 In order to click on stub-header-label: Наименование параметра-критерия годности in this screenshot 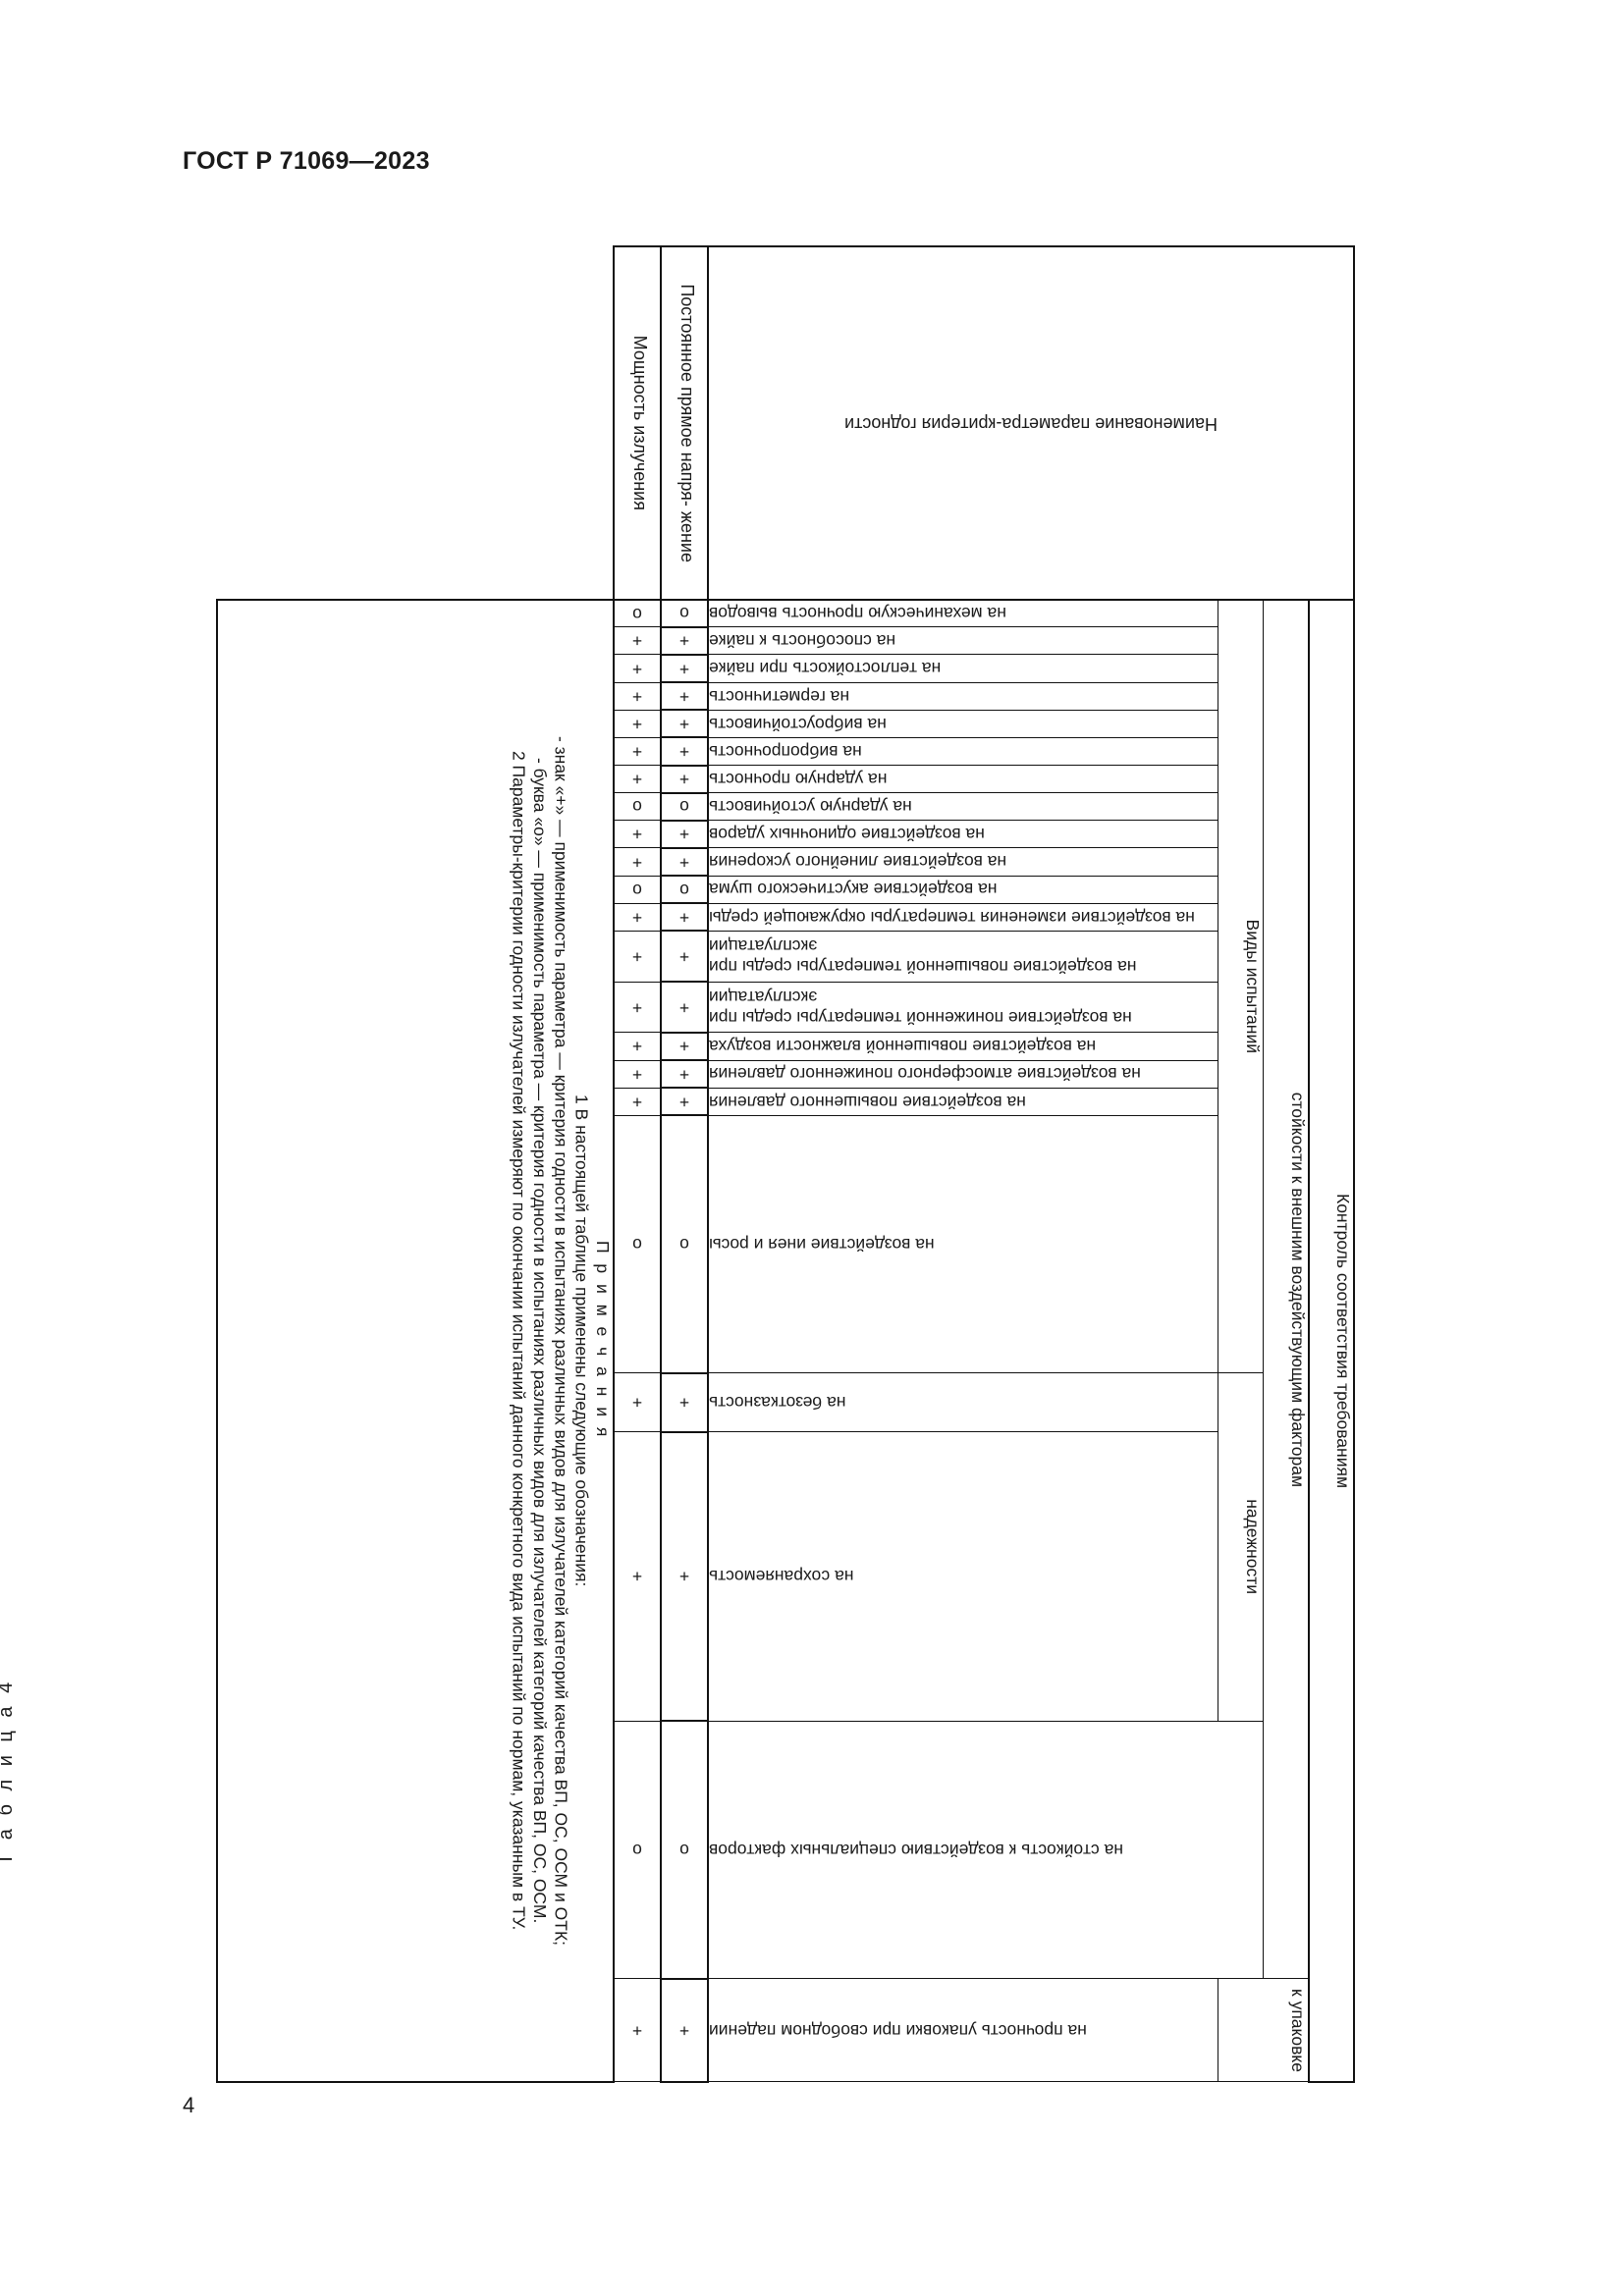, I will do `click(1031, 423)`.